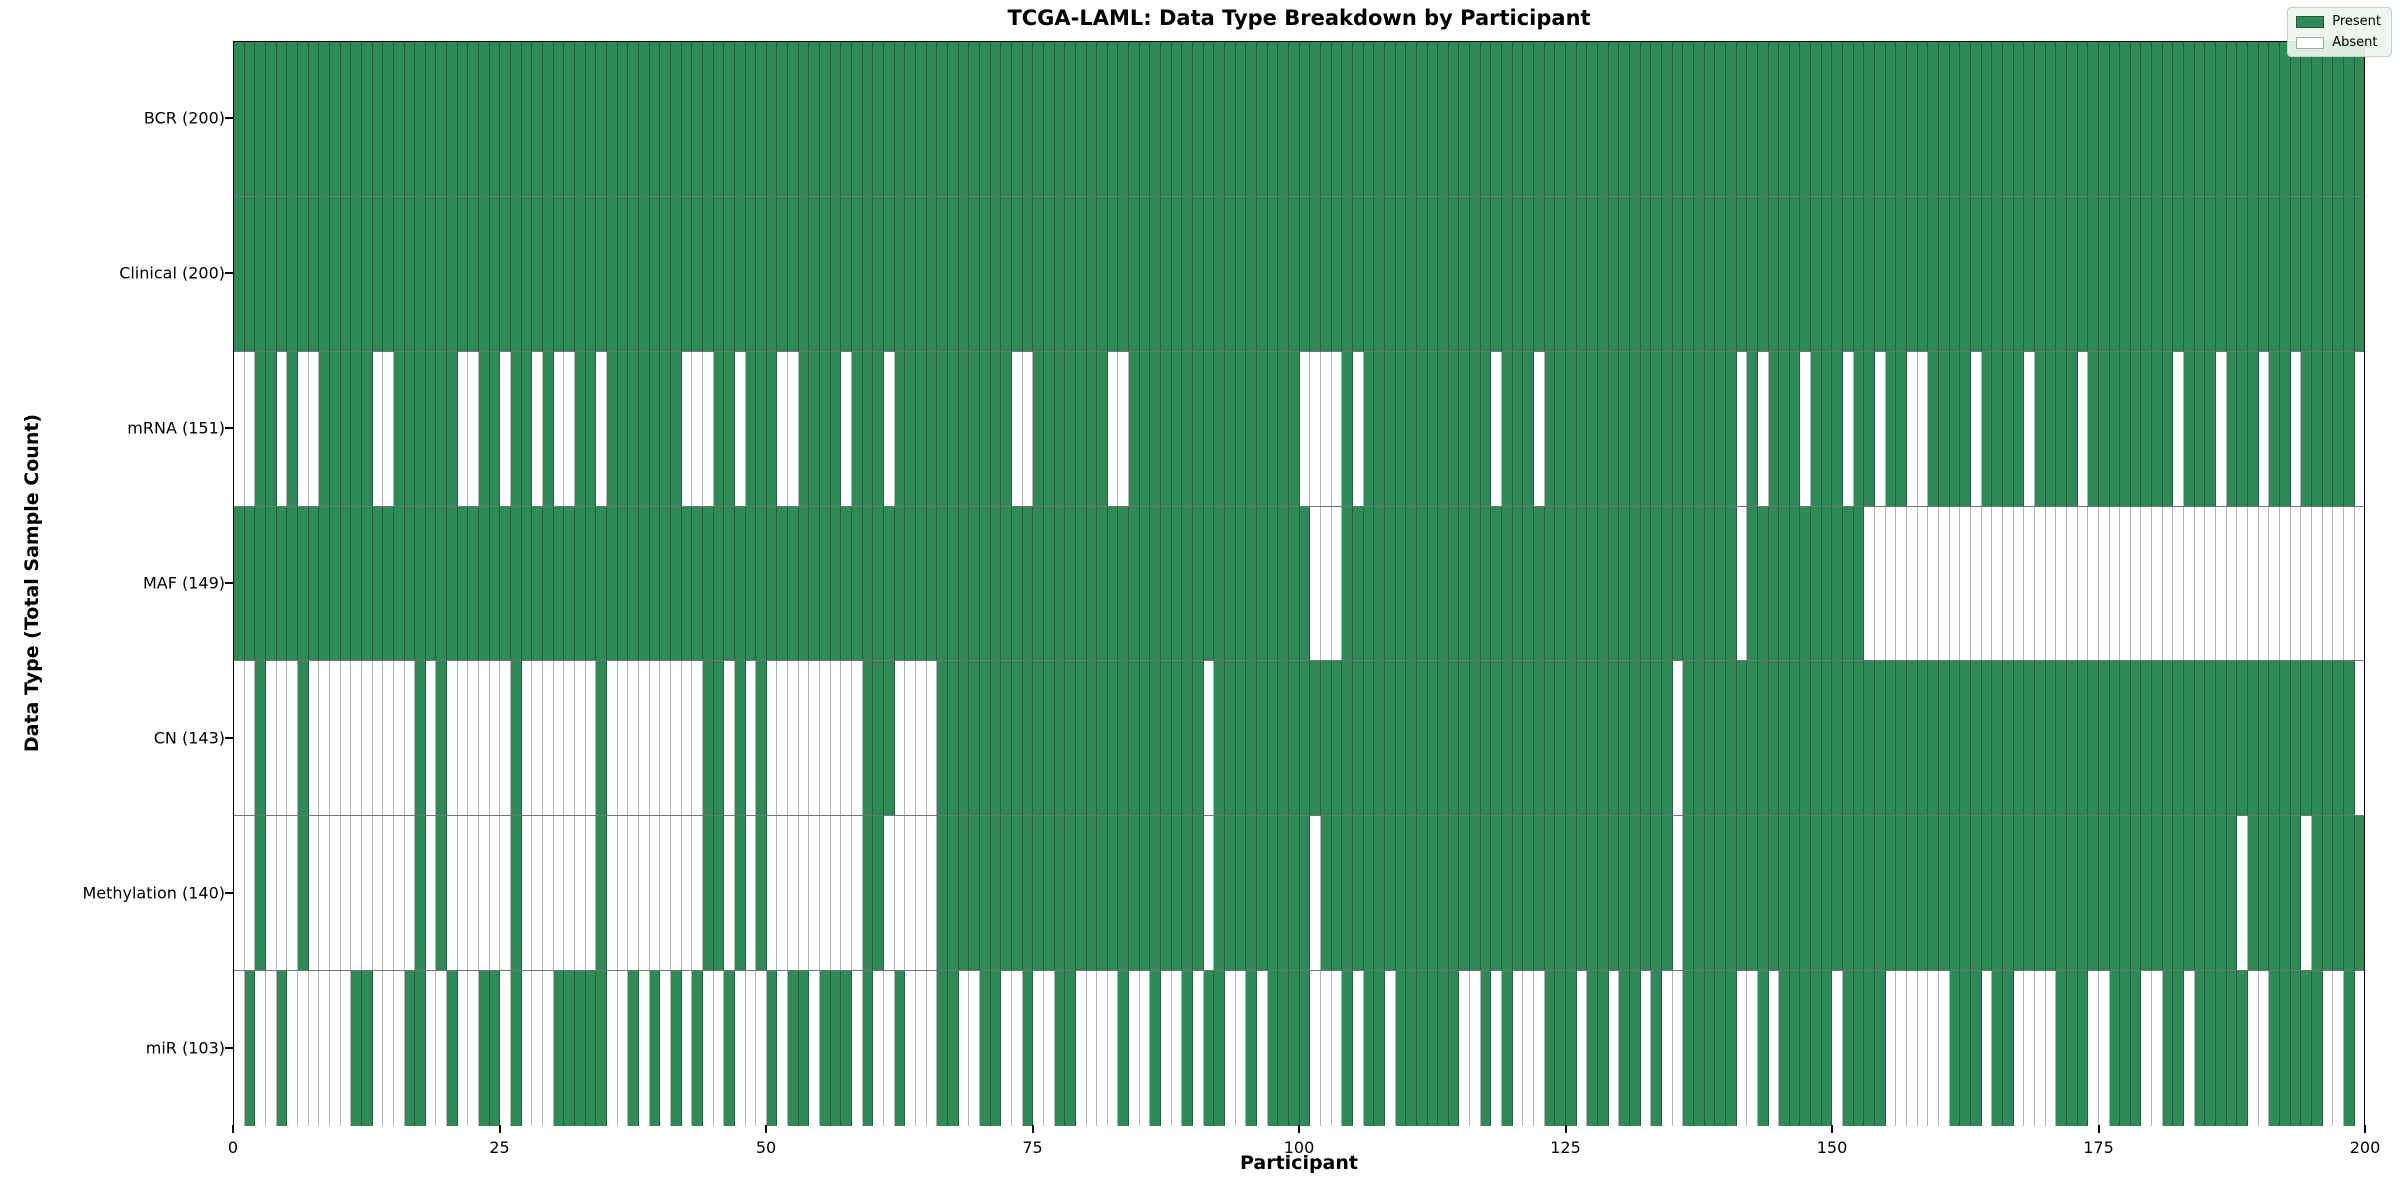 Image resolution: width=2400 pixels, height=1200 pixels. I want to click on x-tick-mark, so click(1565, 1129).